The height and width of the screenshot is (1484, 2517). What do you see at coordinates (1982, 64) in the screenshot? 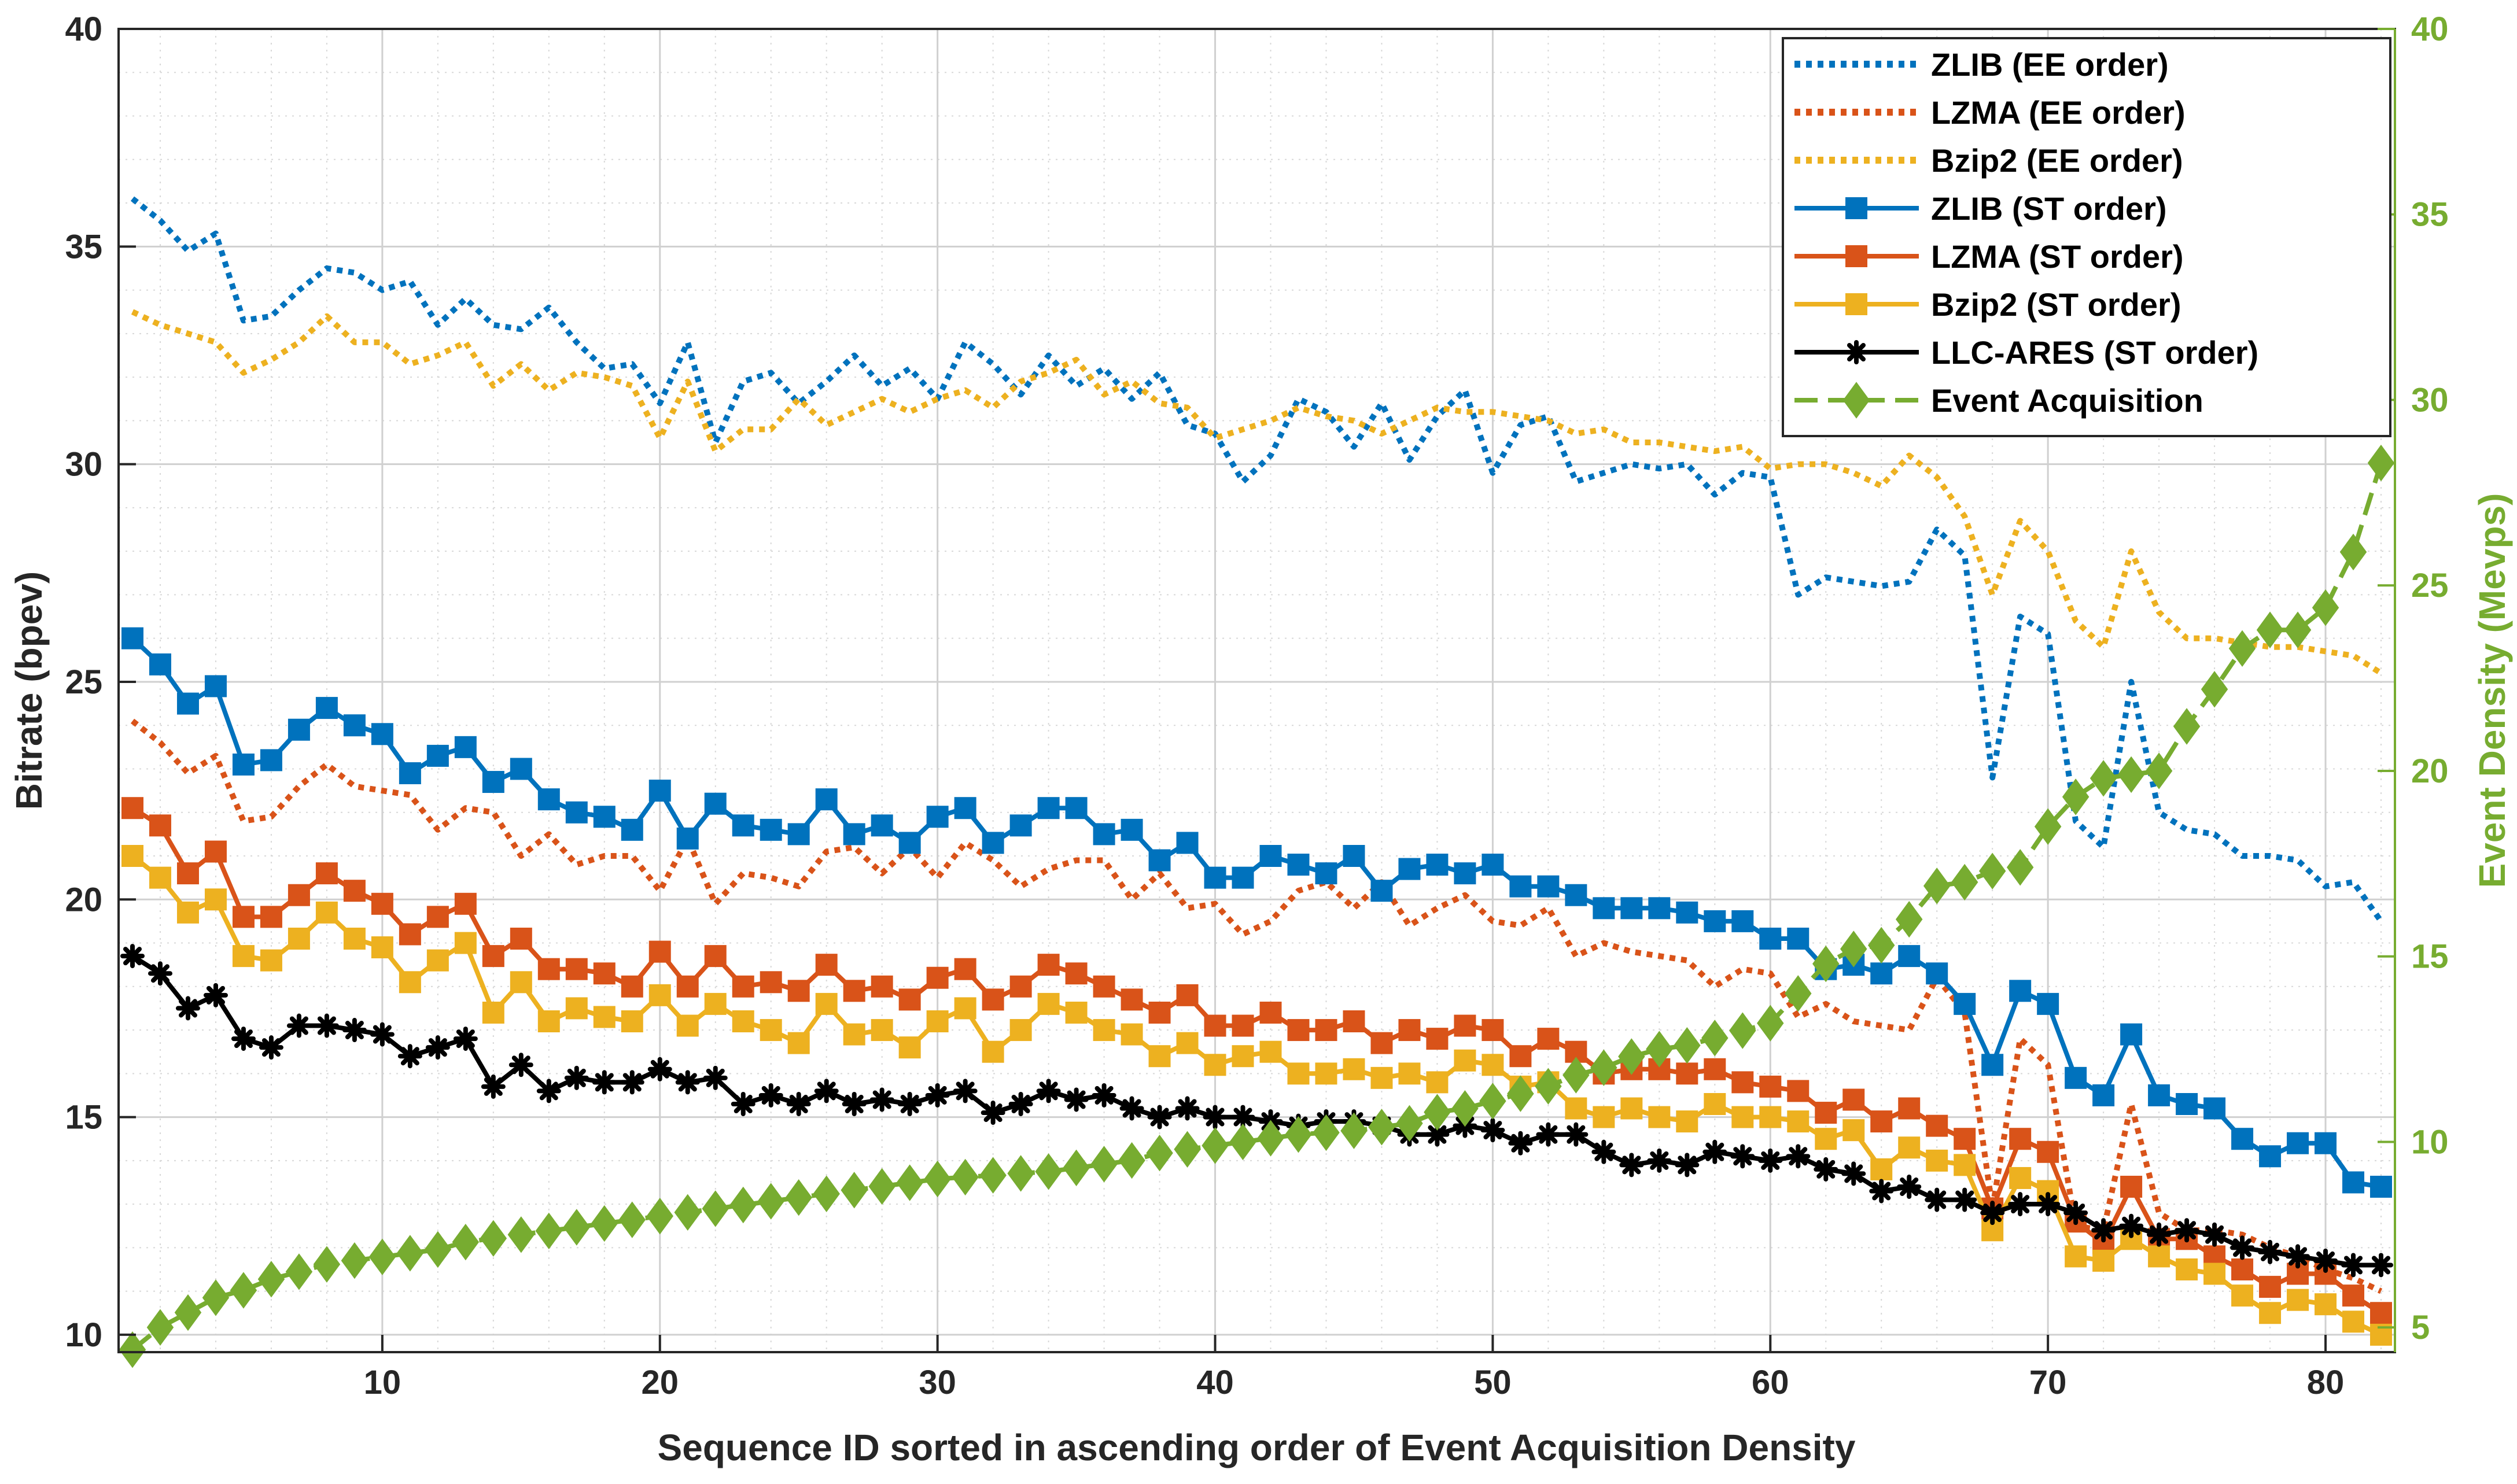
I see `legend-item-zlib-ee-order: ZLIB (EE order)` at bounding box center [1982, 64].